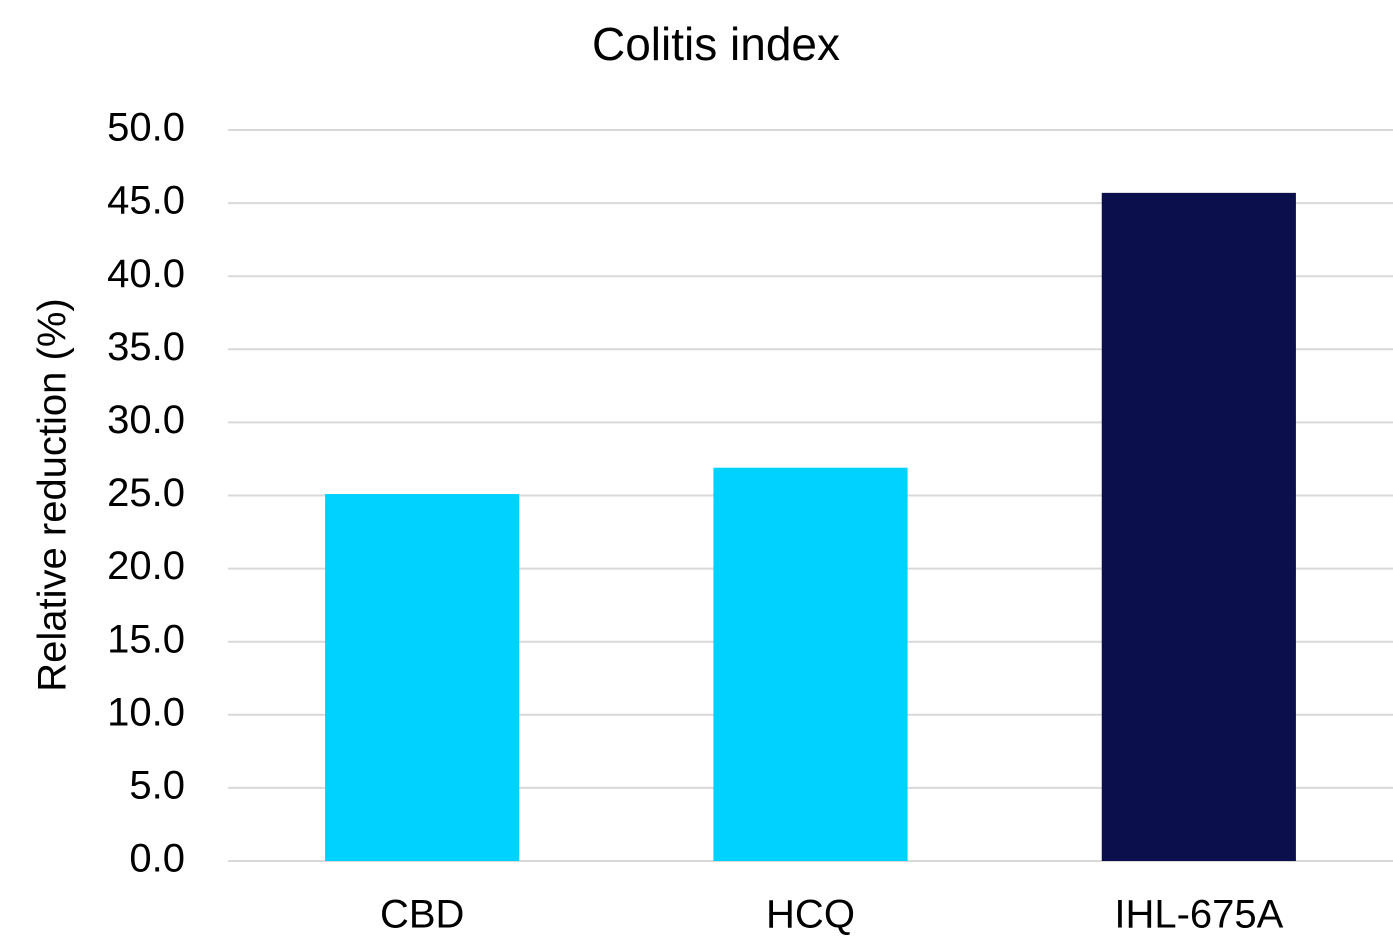 The width and height of the screenshot is (1393, 939). What do you see at coordinates (146, 347) in the screenshot?
I see `y-tick-label: 35.0` at bounding box center [146, 347].